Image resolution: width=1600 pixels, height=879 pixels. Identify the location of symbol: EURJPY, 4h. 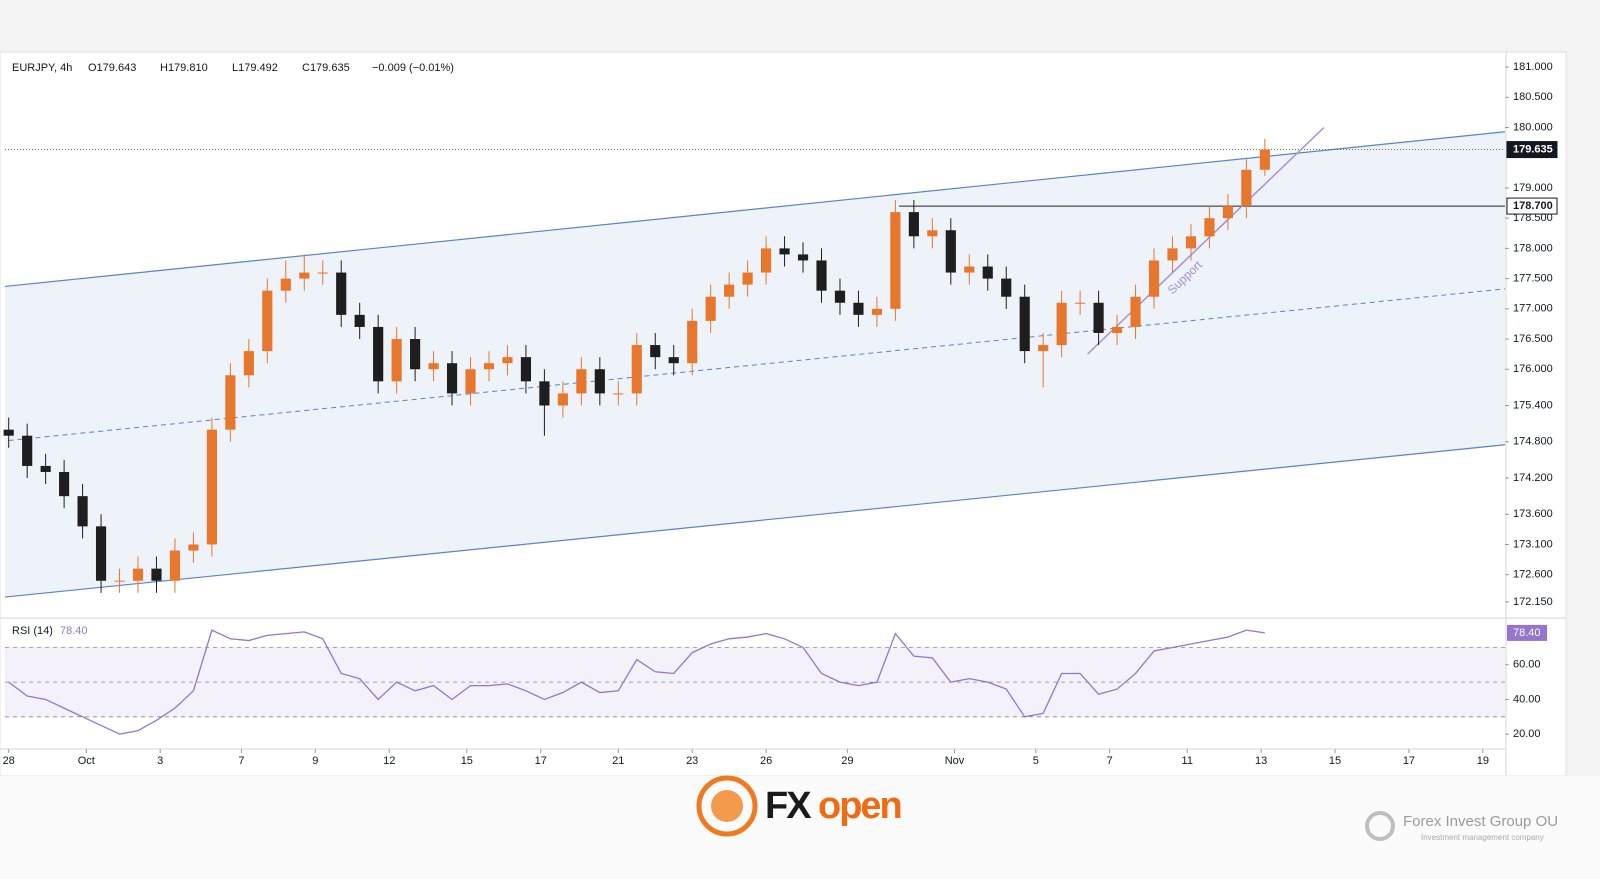
(42, 68).